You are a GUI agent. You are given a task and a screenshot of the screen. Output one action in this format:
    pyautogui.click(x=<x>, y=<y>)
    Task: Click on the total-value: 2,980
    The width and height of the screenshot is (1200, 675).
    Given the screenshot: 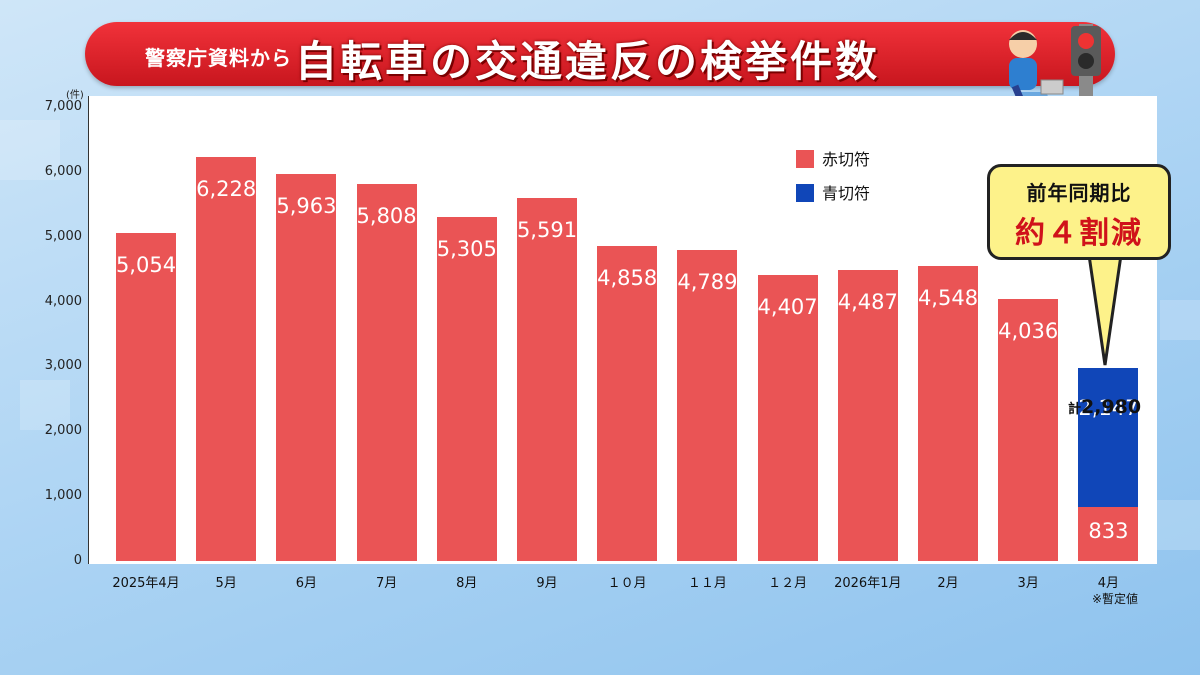 What is the action you would take?
    pyautogui.click(x=1111, y=407)
    